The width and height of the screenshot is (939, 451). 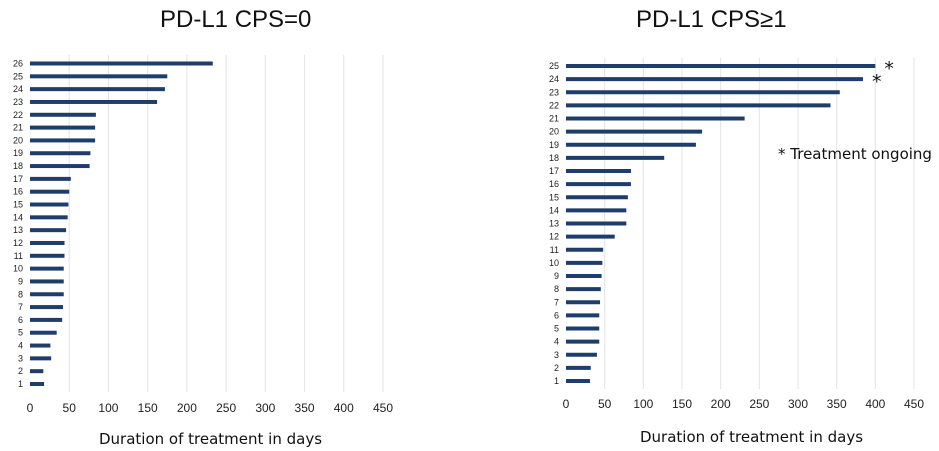 I want to click on y-tick-label: 15, so click(x=18, y=205).